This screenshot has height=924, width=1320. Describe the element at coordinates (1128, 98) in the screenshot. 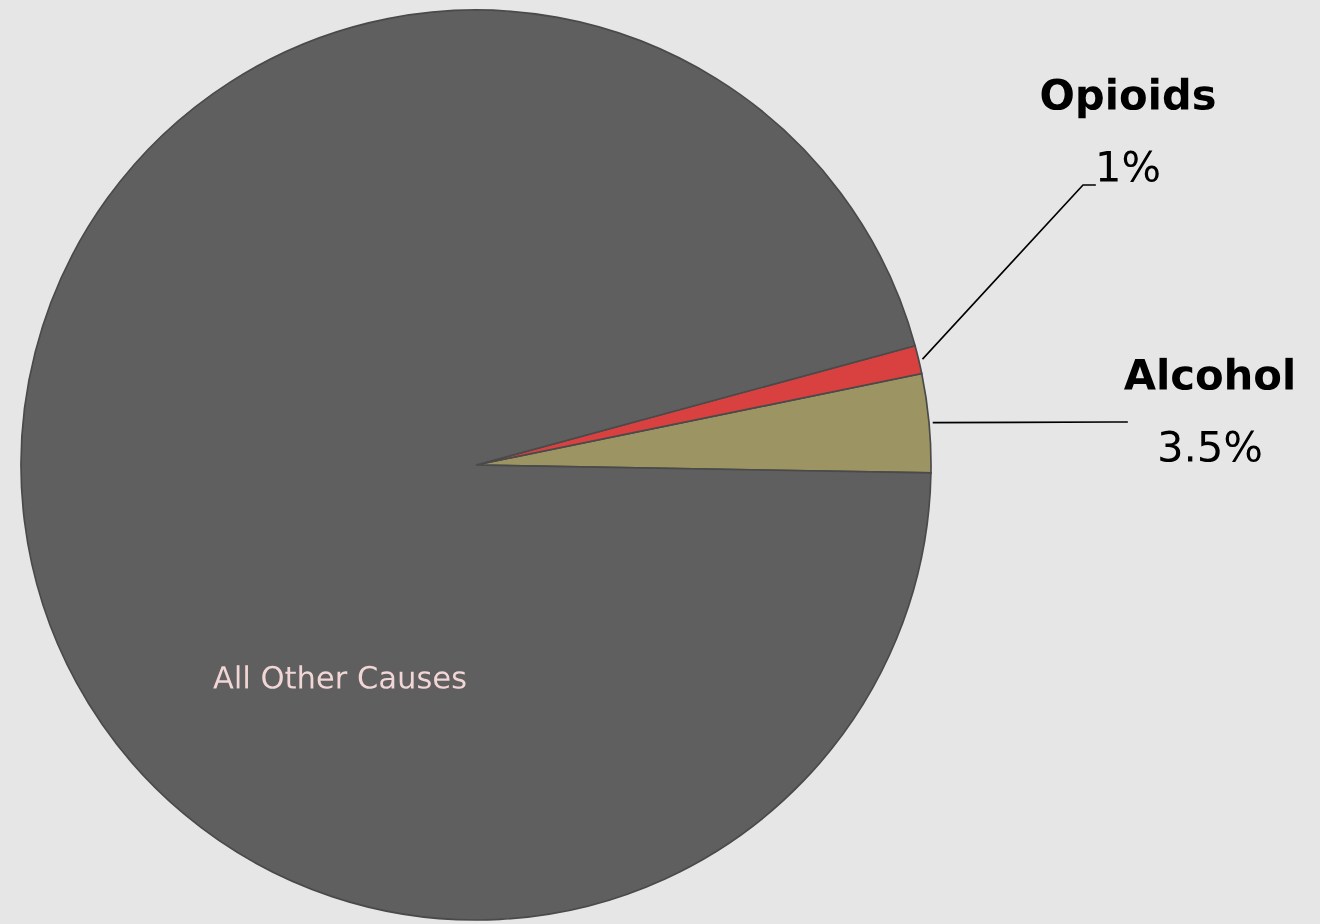

I see `slice-label: Opioids` at that location.